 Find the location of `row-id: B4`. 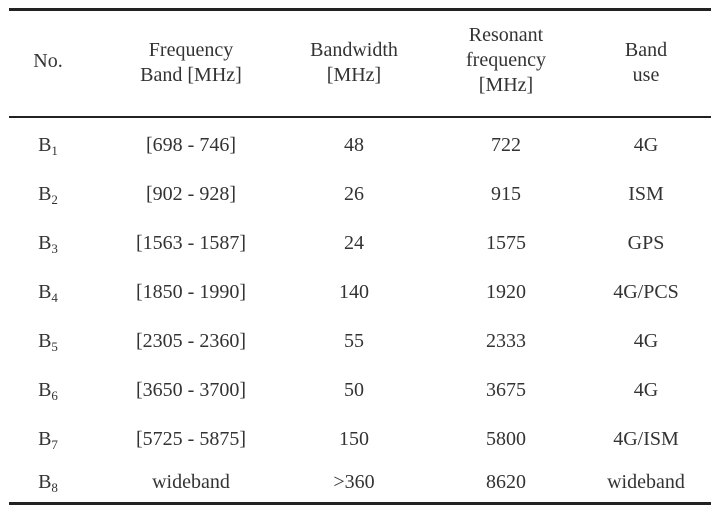

row-id: B4 is located at coordinates (48, 295).